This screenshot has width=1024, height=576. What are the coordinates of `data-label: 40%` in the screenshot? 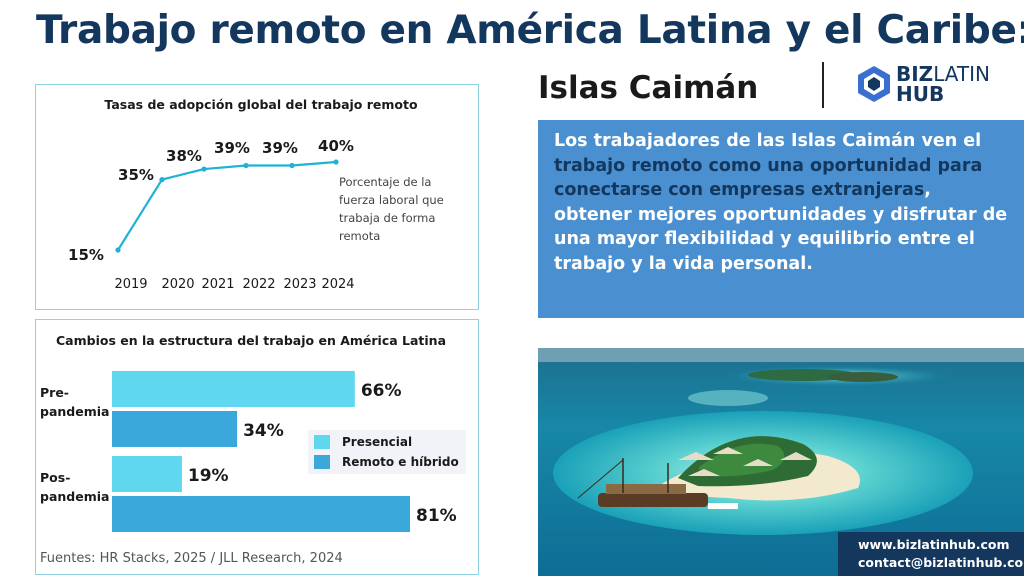 It's located at (336, 146).